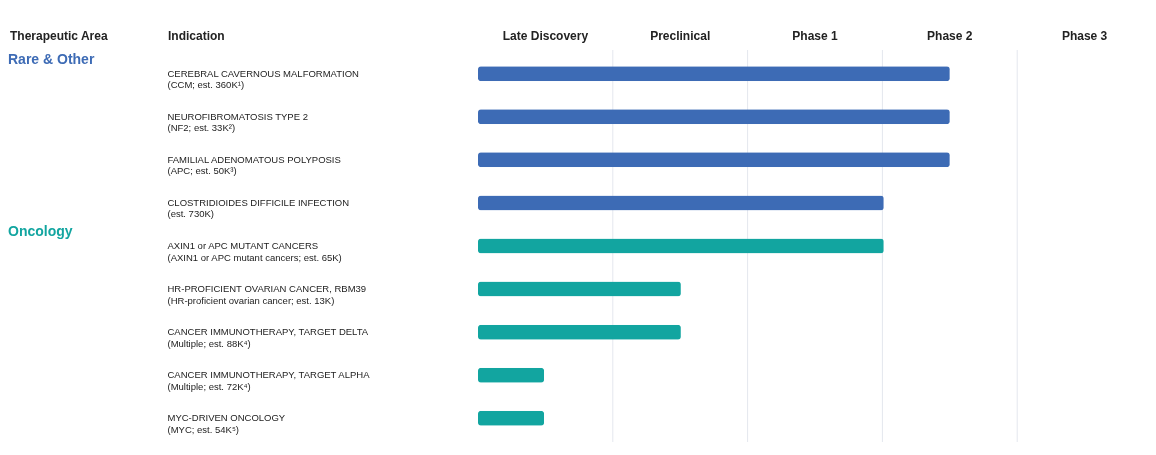 The width and height of the screenshot is (1156, 455). What do you see at coordinates (815, 36) in the screenshot?
I see `text: Phase 1` at bounding box center [815, 36].